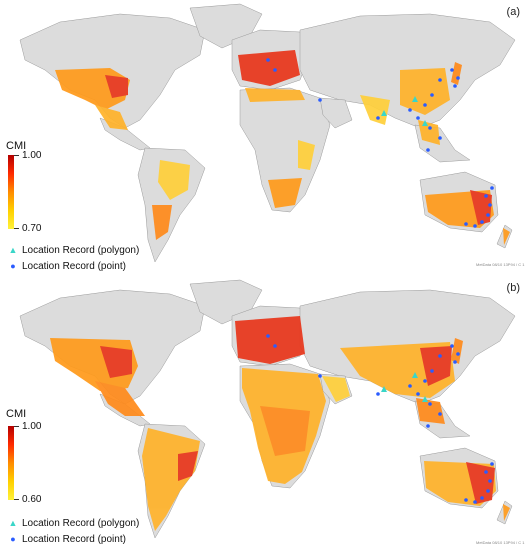 This screenshot has height=550, width=528. I want to click on suit-argentina, so click(162, 222).